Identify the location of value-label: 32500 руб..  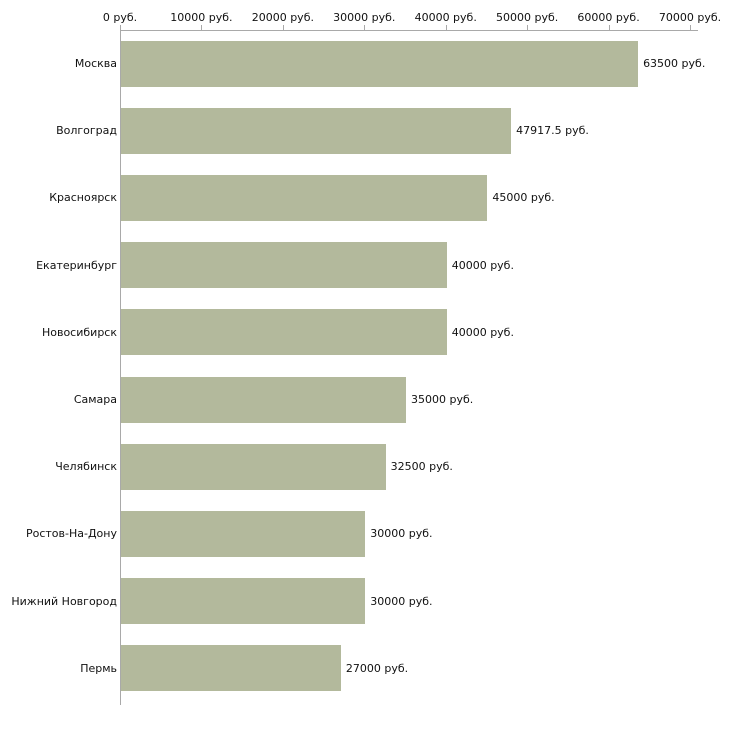
(421, 467).